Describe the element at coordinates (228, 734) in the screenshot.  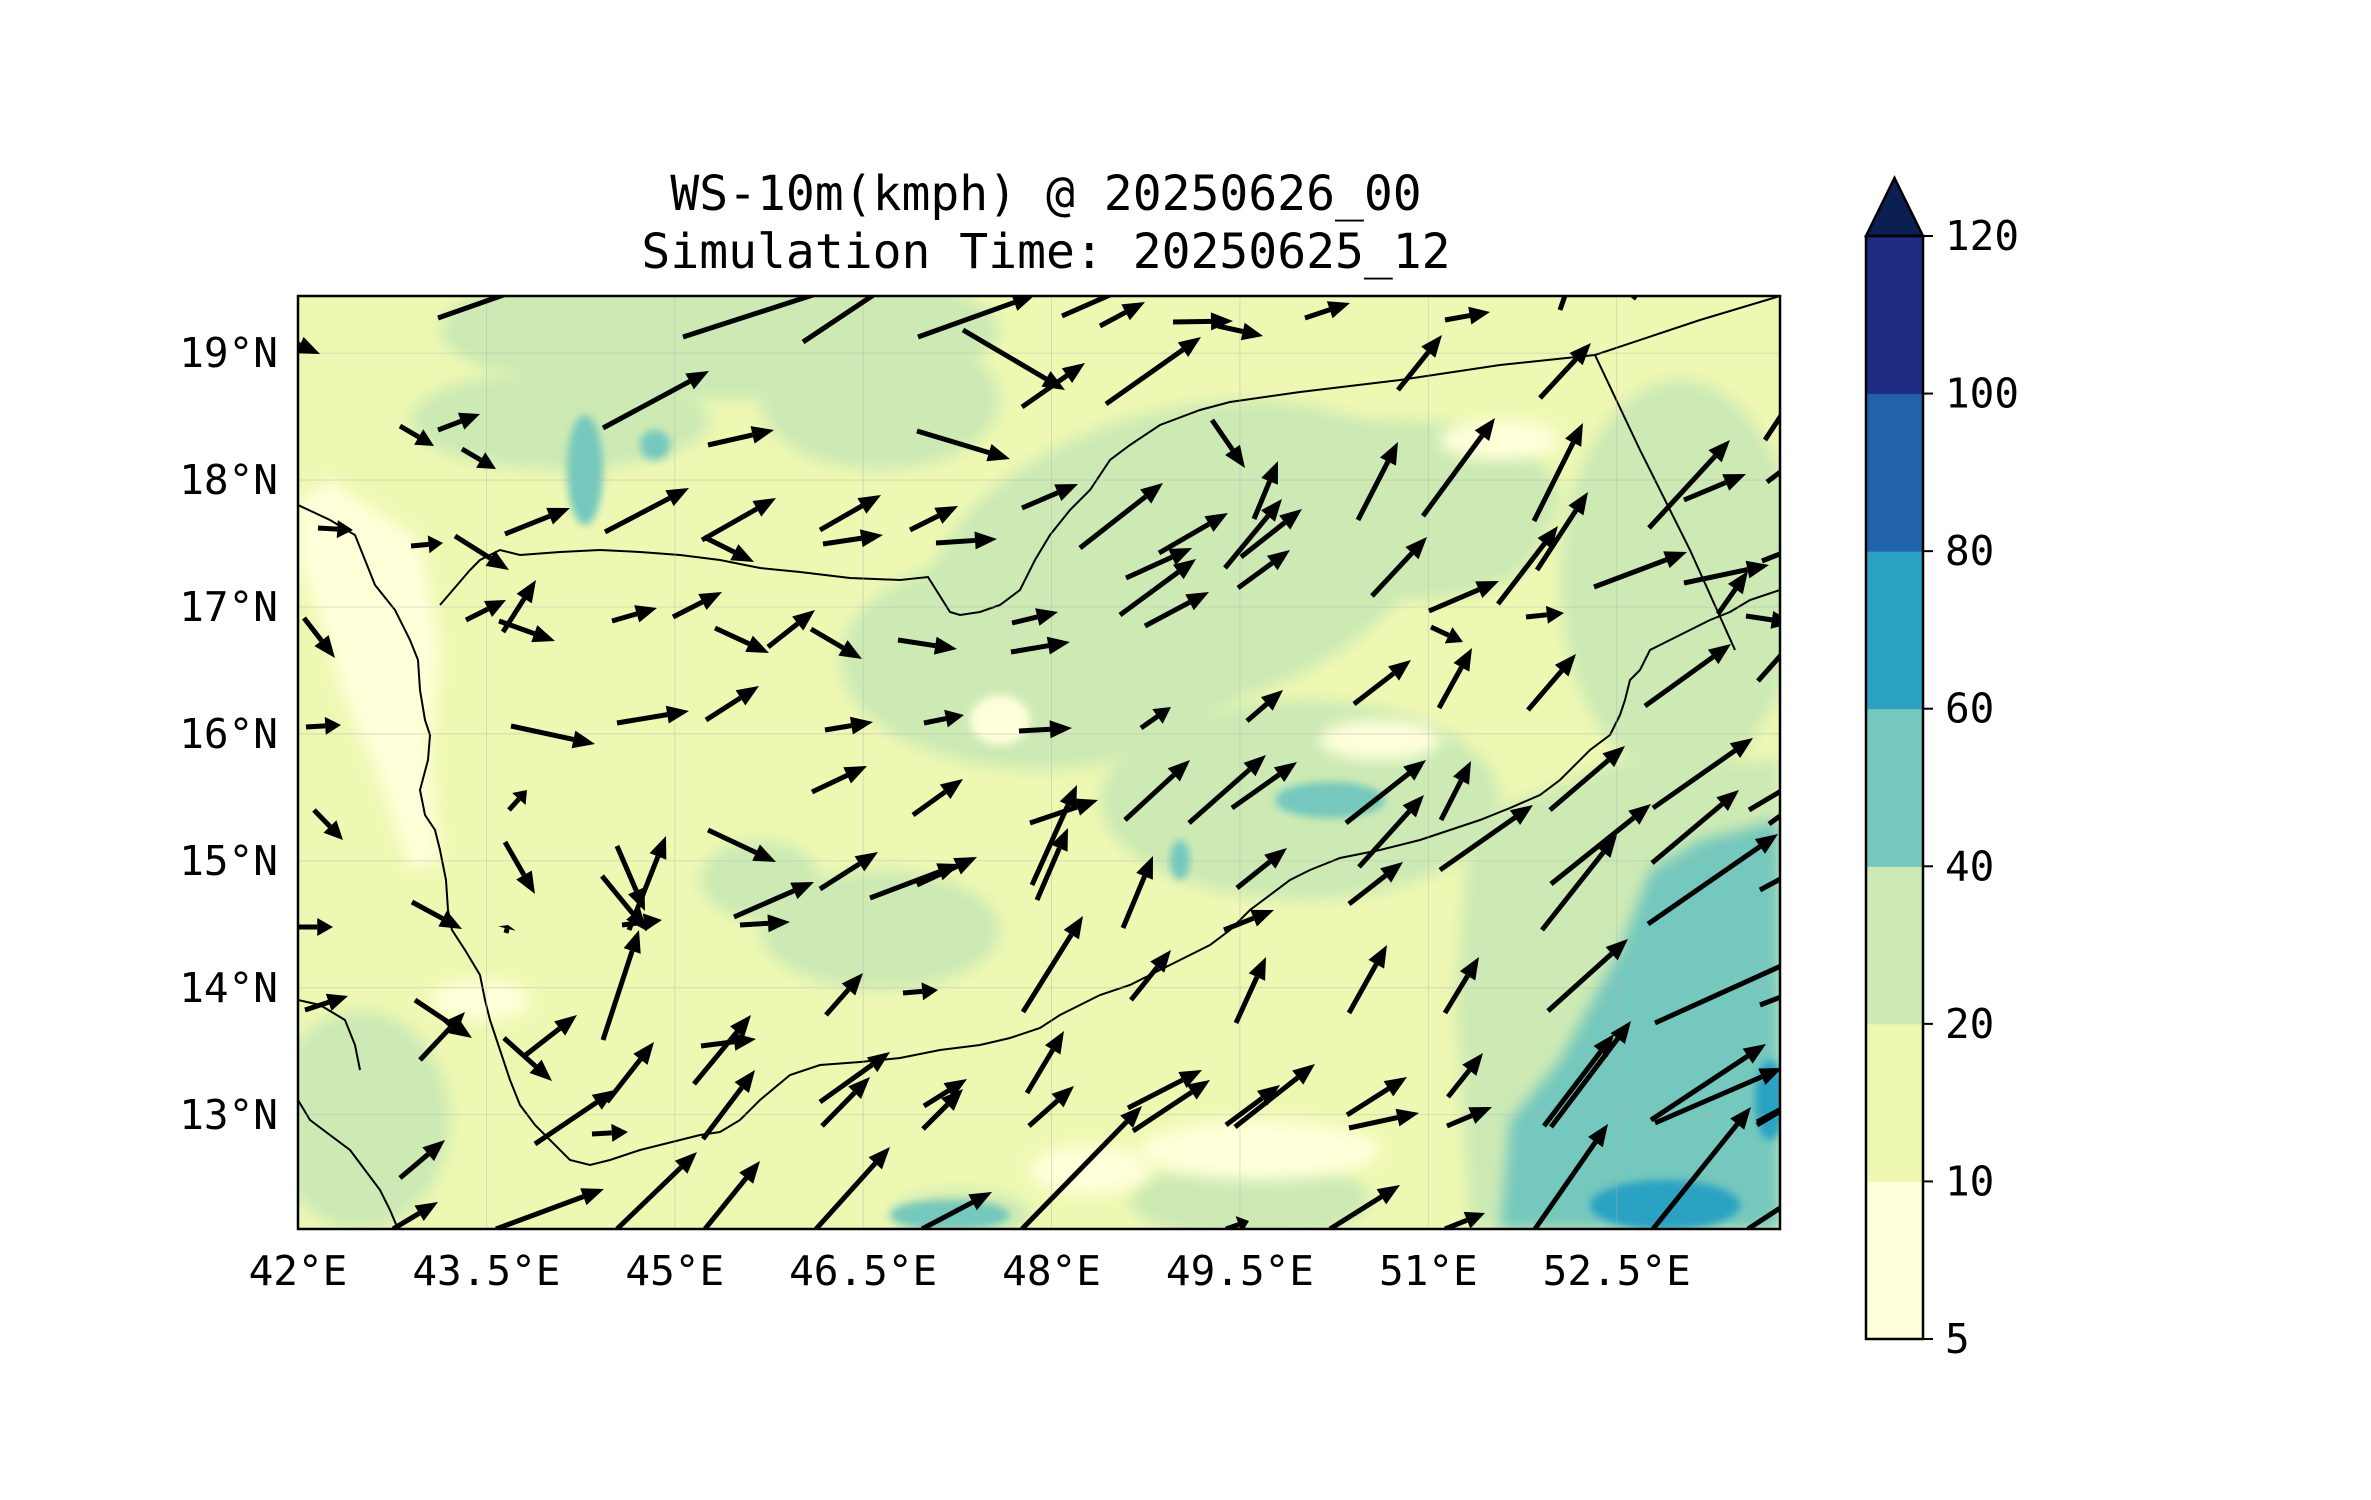
I see `lat-tick-label: 16°N` at that location.